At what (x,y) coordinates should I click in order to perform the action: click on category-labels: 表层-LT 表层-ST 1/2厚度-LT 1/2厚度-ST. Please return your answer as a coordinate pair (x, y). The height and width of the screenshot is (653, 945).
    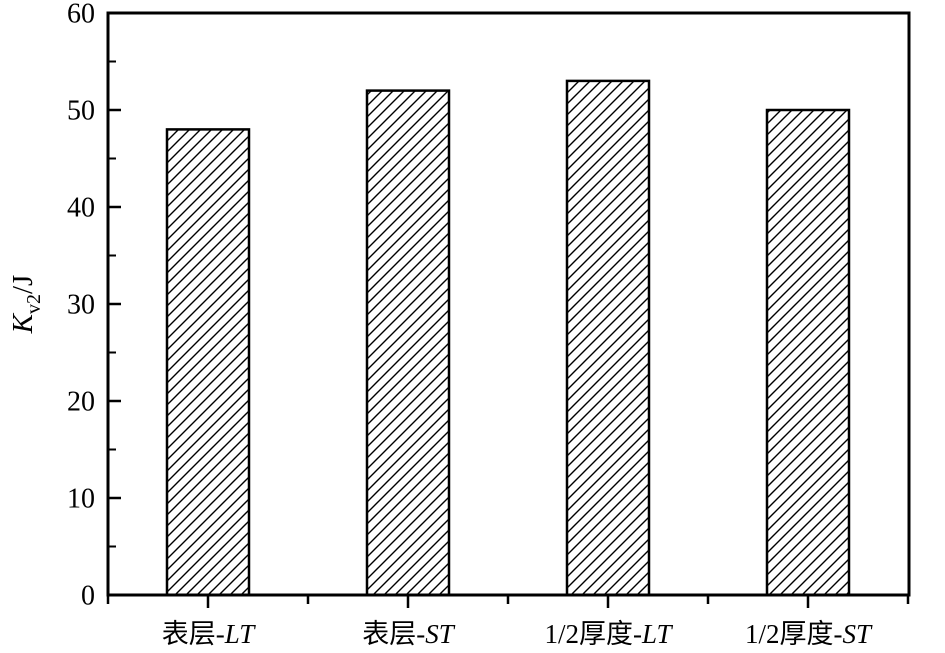
    Looking at the image, I should click on (517, 634).